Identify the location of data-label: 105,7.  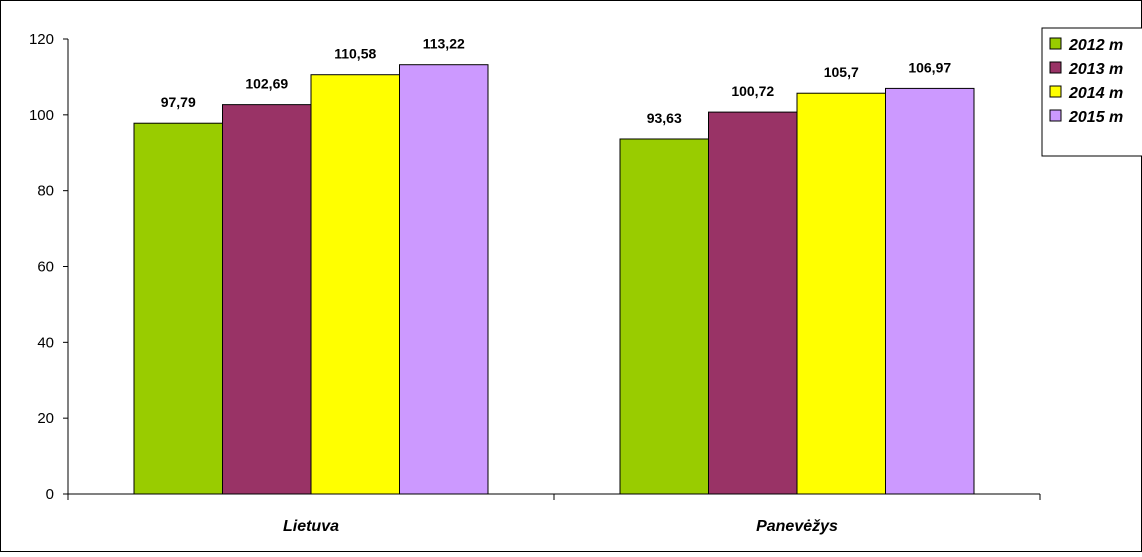
(841, 72).